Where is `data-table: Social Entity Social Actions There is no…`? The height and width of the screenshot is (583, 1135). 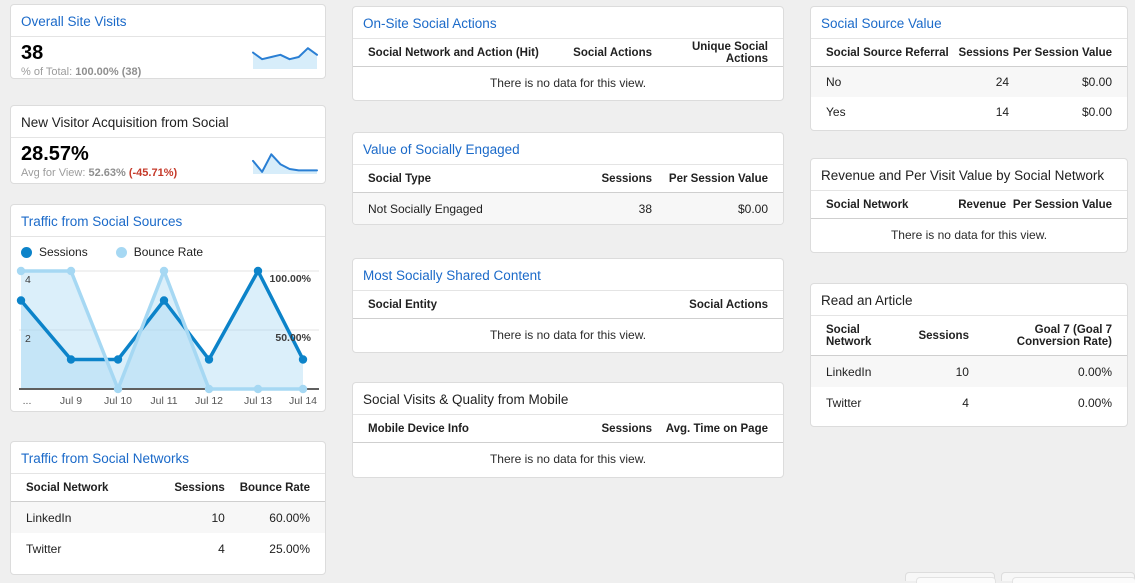
data-table: Social Entity Social Actions There is no… is located at coordinates (568, 319).